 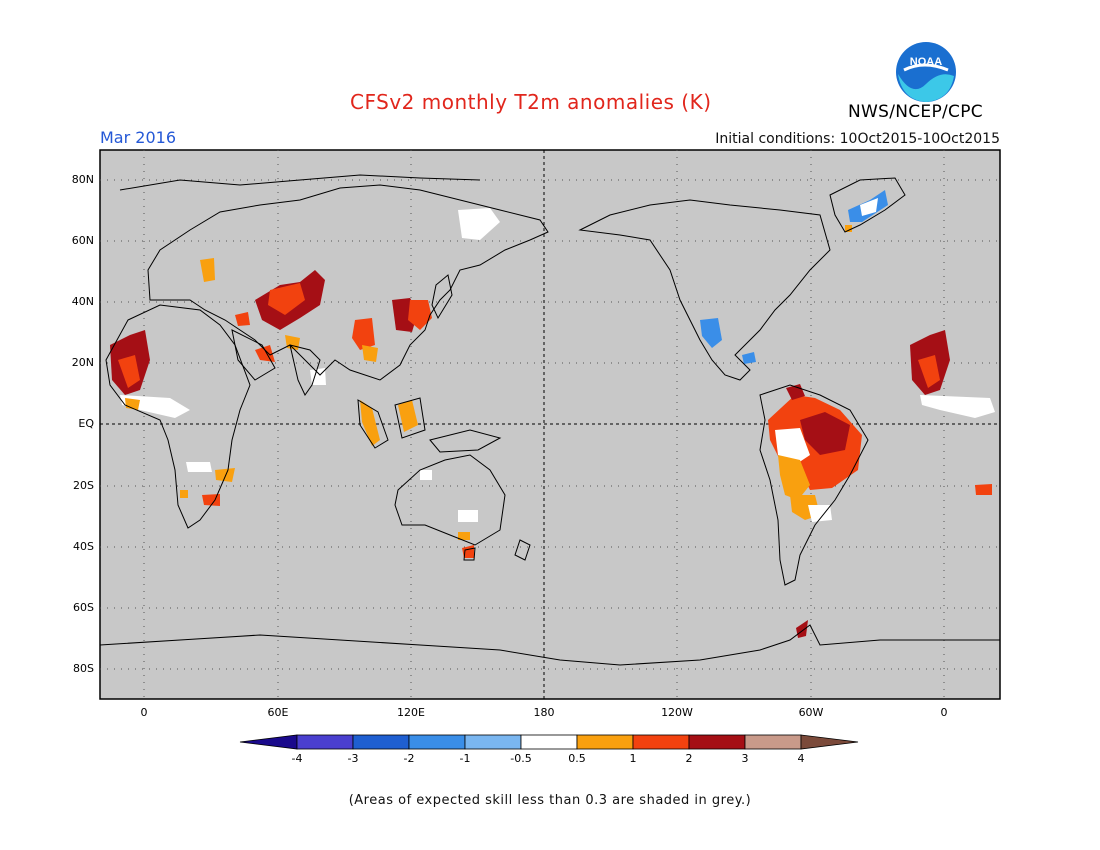 I want to click on noaa-logo-text: NOAA, so click(x=926, y=62).